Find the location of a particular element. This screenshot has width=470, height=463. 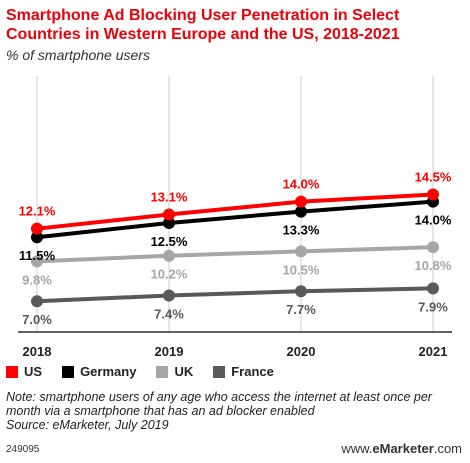

data-point-france-2020 is located at coordinates (301, 291).